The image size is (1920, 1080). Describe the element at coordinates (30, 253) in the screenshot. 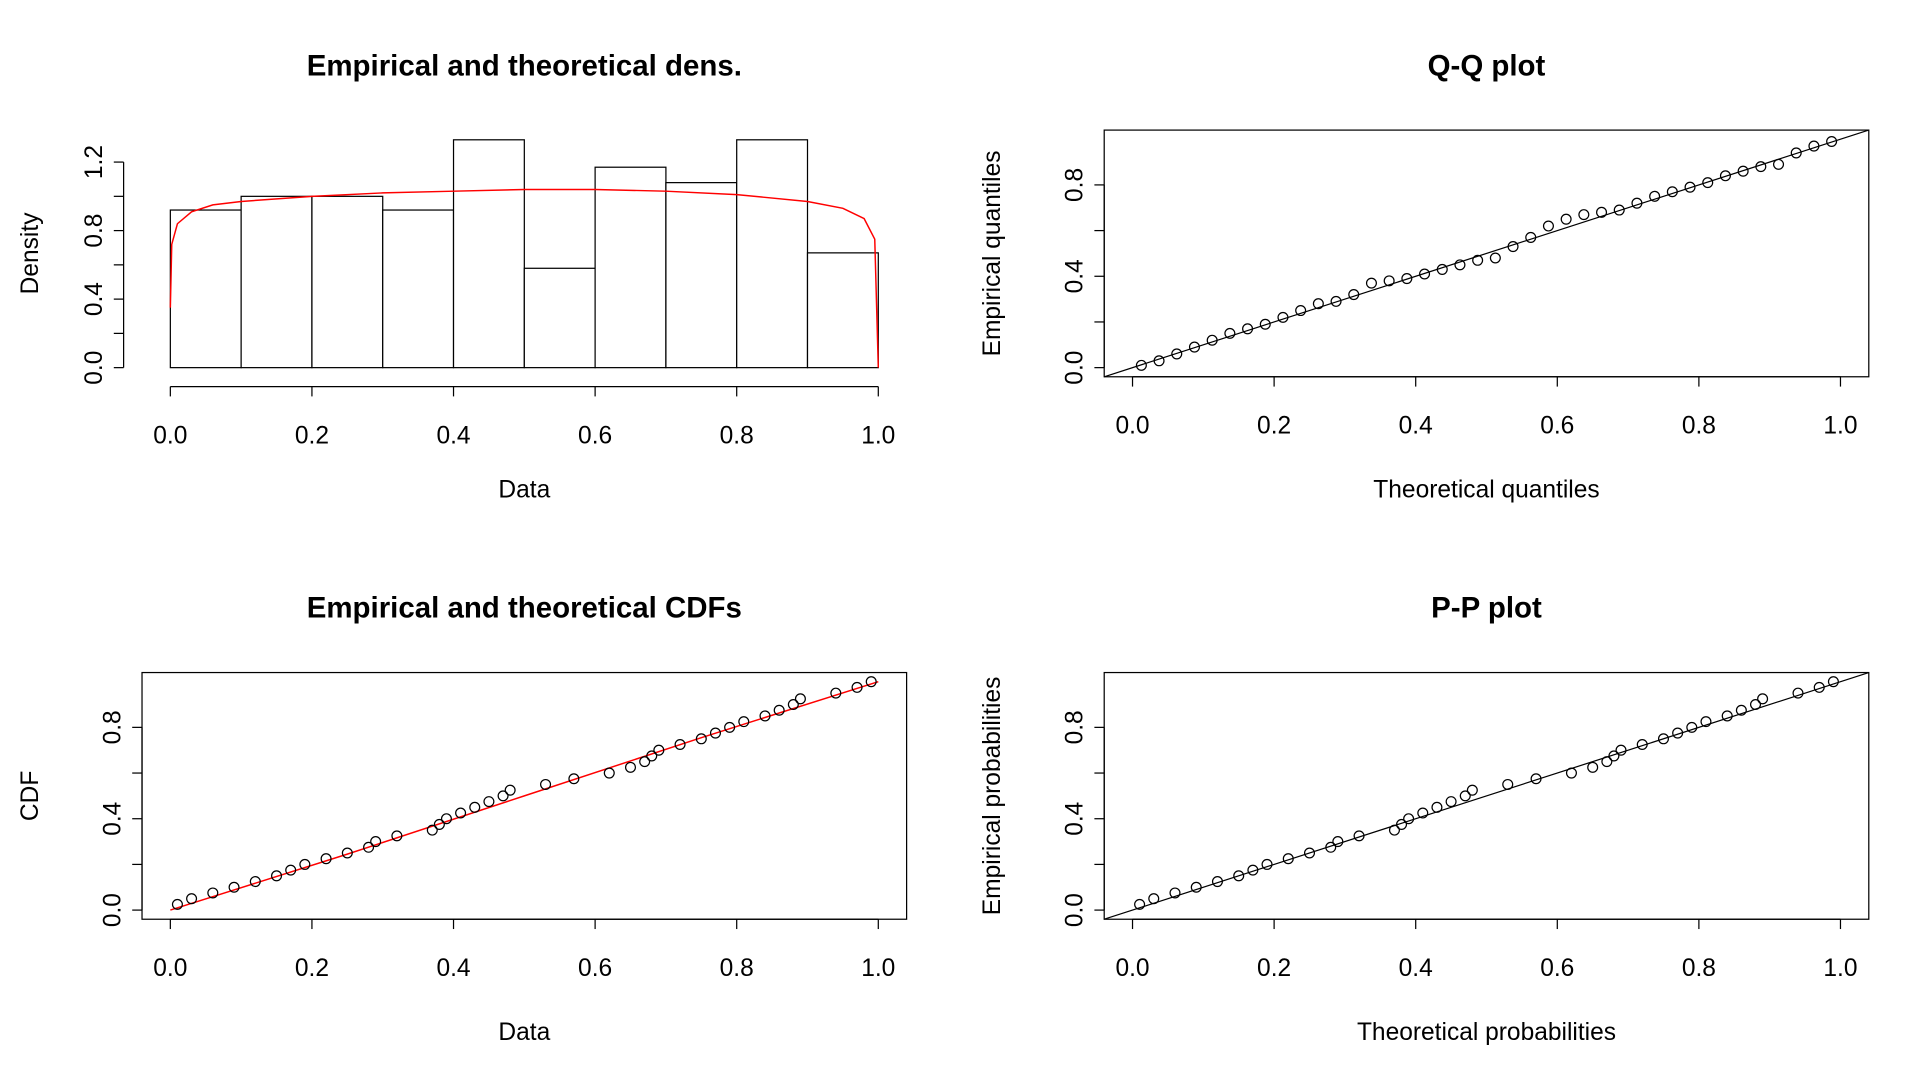

I see `y-axis-label: Density` at that location.